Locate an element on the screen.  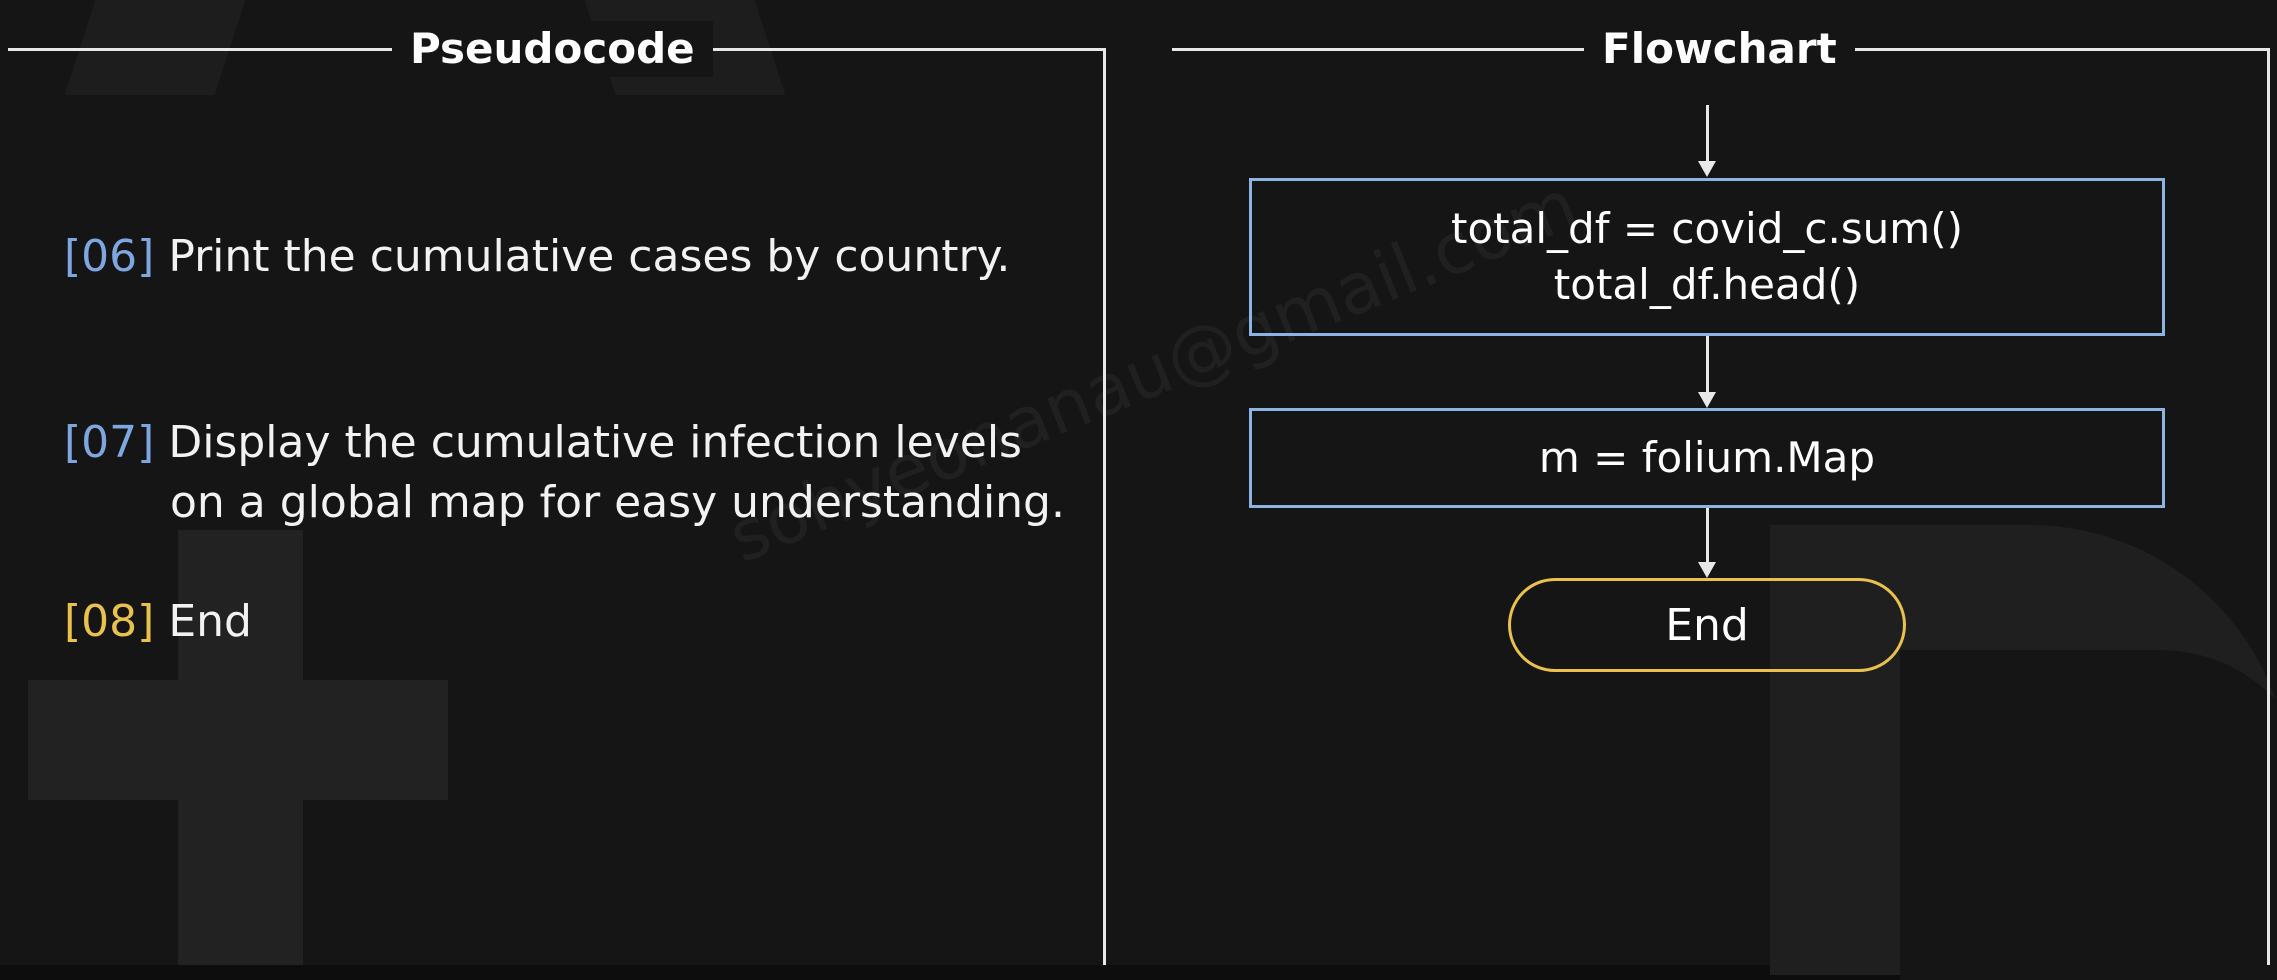
process-line: total_df.head() is located at coordinates (1707, 284).